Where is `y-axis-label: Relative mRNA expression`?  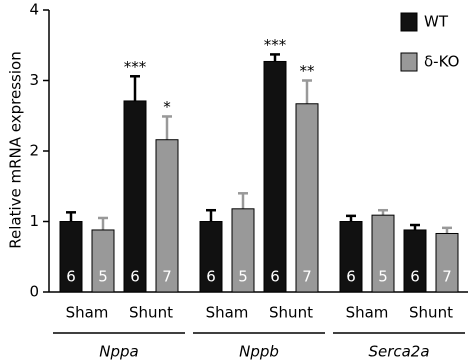
y-axis-label: Relative mRNA expression is located at coordinates (16, 149).